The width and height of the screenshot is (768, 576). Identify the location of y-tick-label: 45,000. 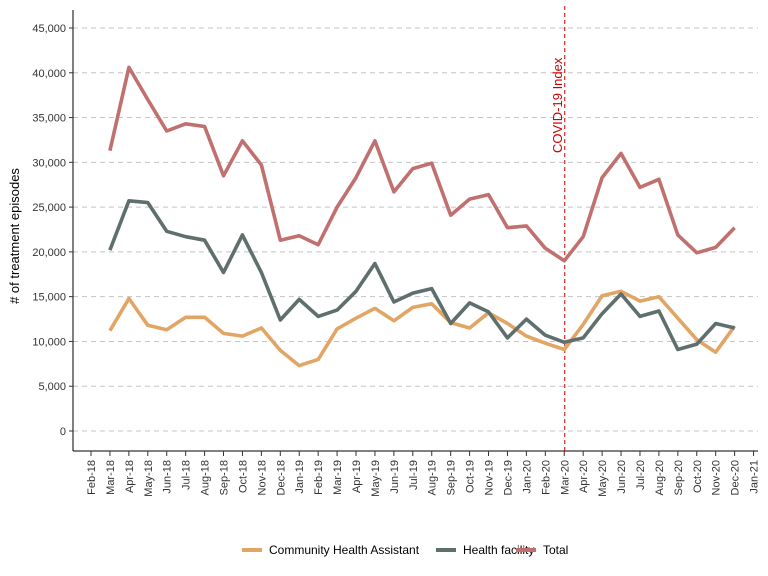
(49, 29).